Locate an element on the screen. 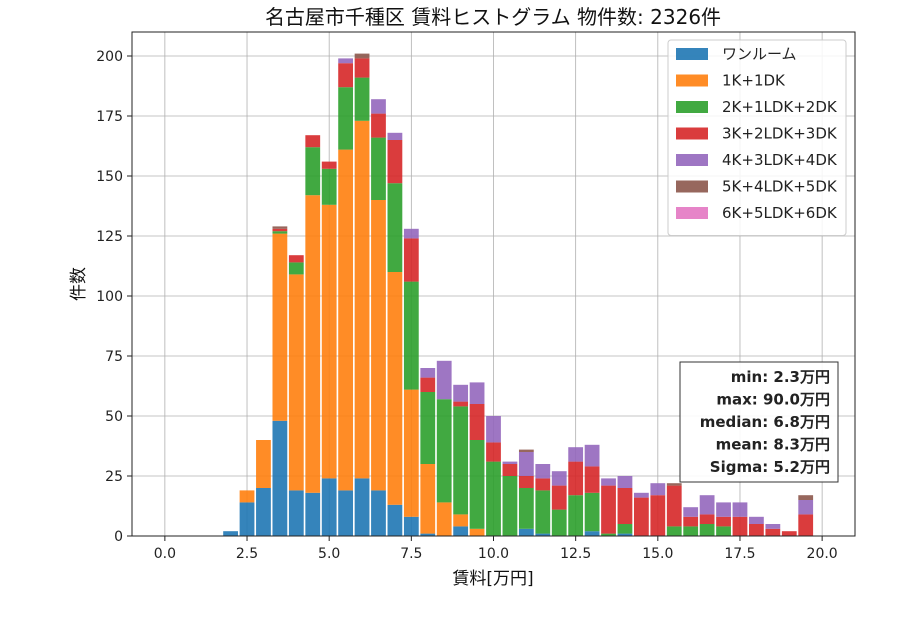 This screenshot has width=900, height=630. x-tick-label: 12.5 is located at coordinates (575, 554).